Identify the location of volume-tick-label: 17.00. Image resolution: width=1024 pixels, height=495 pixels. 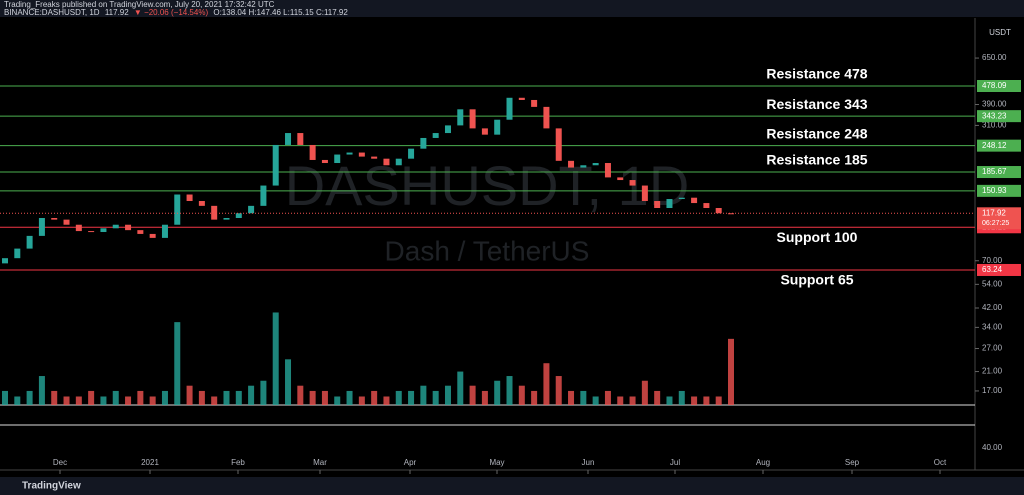
(992, 390).